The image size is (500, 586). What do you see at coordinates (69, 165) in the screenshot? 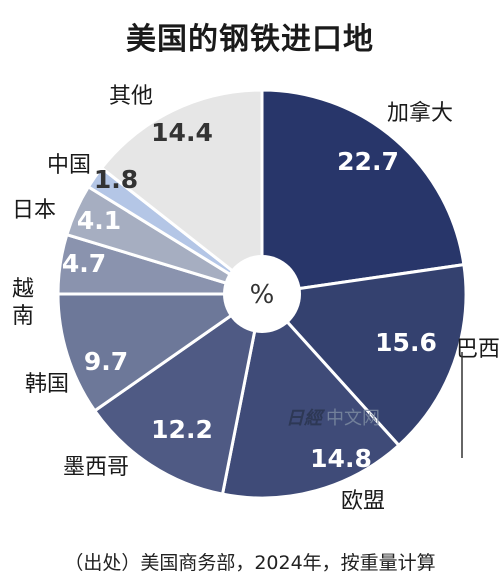
I see `category-label-7: 中国` at bounding box center [69, 165].